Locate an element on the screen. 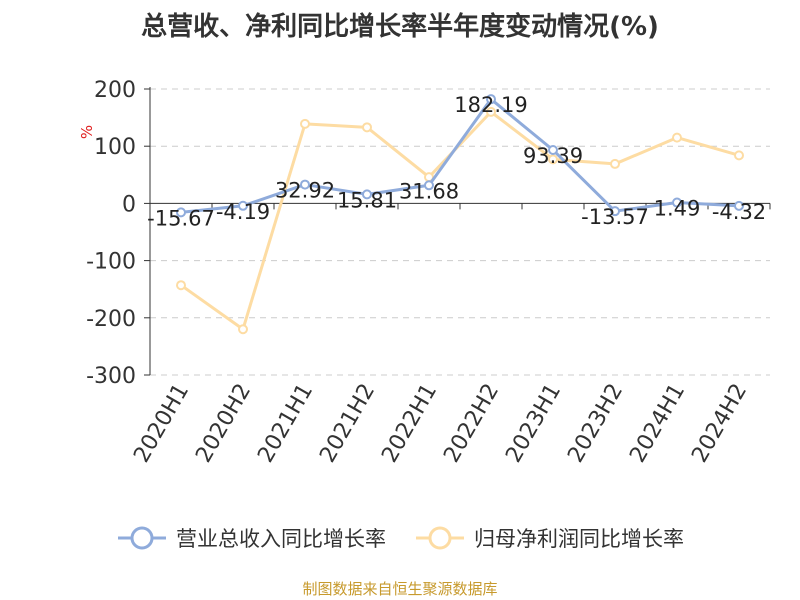 This screenshot has height=600, width=800. data-label: 15.81 is located at coordinates (367, 200).